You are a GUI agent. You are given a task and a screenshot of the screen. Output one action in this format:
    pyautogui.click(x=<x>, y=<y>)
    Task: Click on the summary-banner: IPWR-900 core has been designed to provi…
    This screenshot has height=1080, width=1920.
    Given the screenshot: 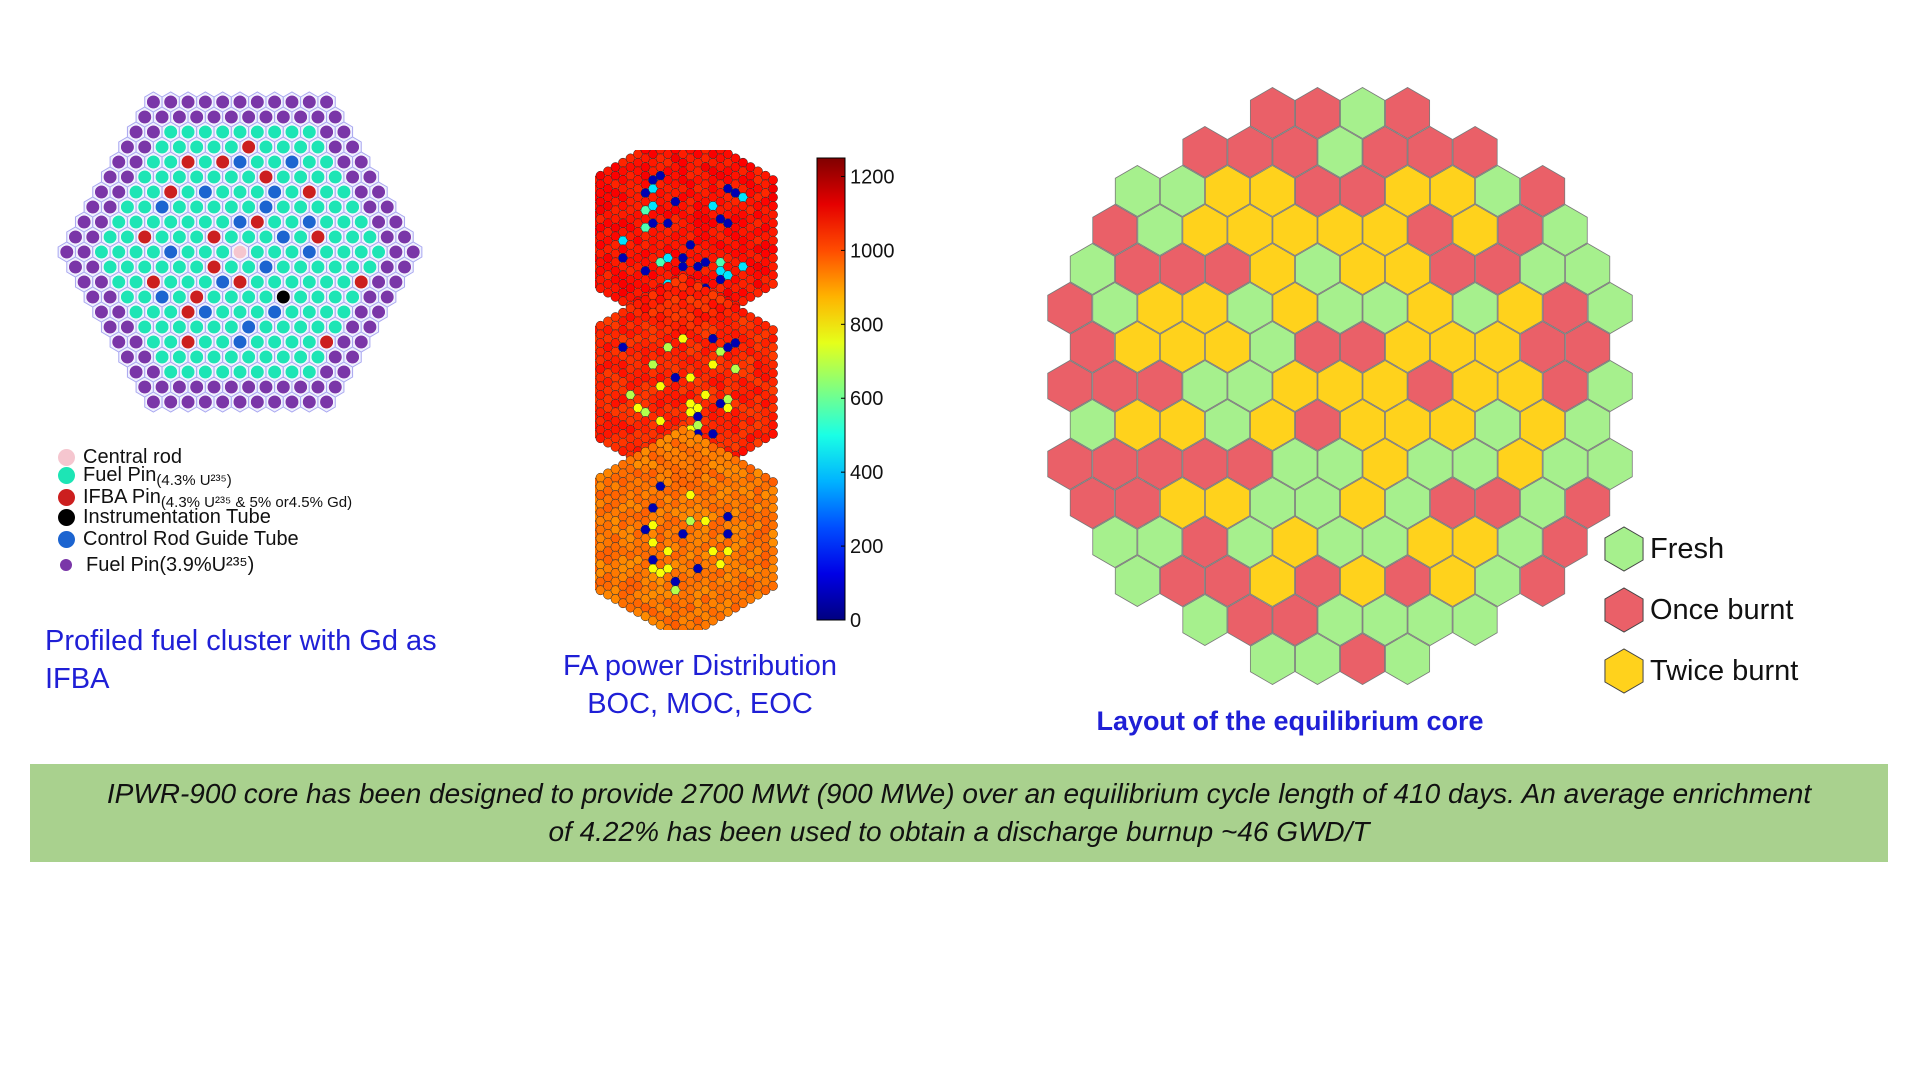 What is the action you would take?
    pyautogui.click(x=959, y=813)
    